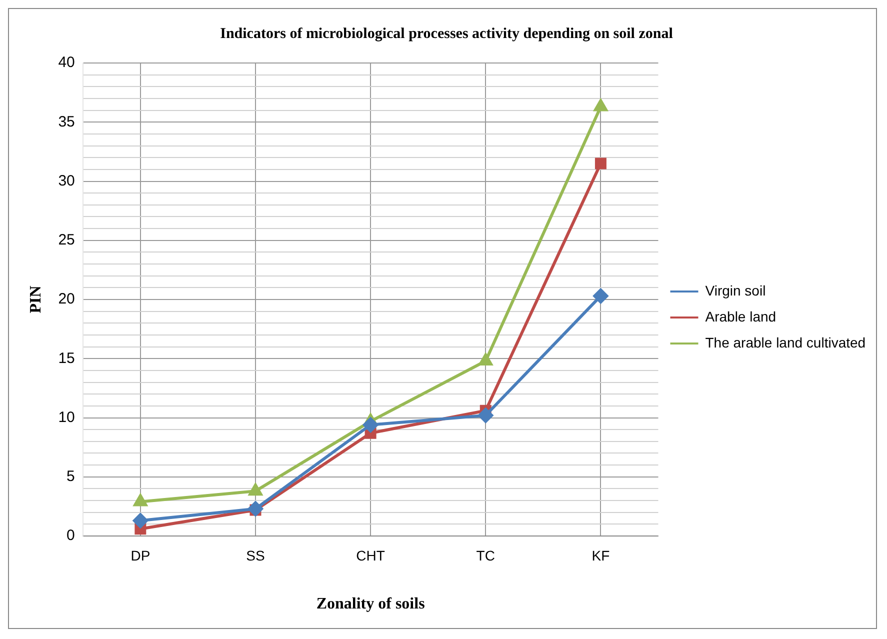 The height and width of the screenshot is (639, 887). Describe the element at coordinates (70, 535) in the screenshot. I see `y-tick-label: 0` at that location.